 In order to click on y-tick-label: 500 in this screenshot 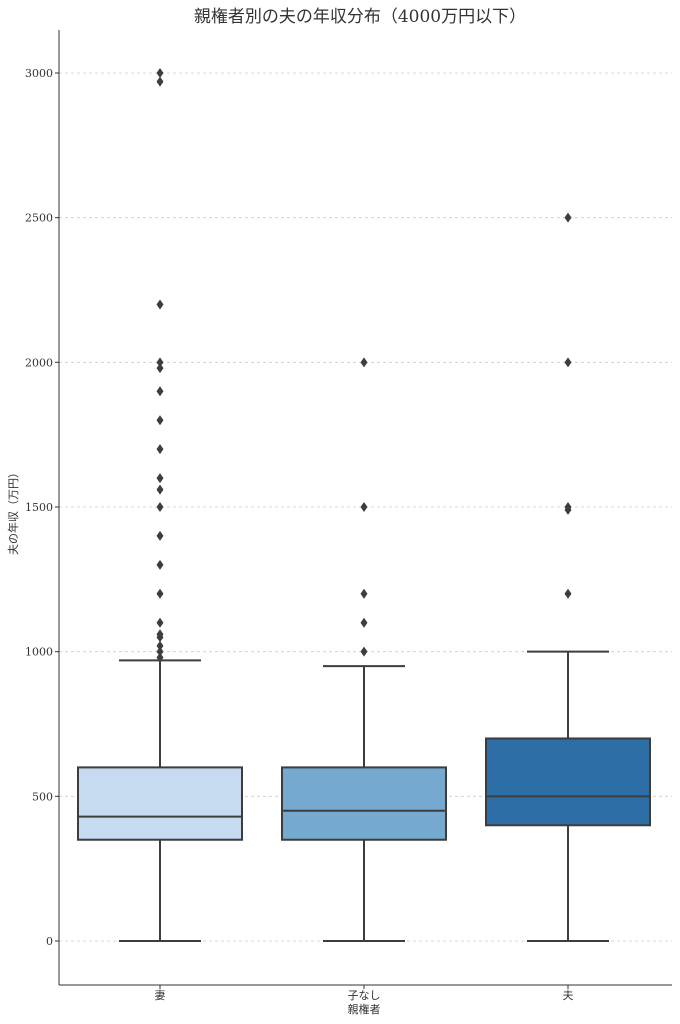, I will do `click(42, 796)`.